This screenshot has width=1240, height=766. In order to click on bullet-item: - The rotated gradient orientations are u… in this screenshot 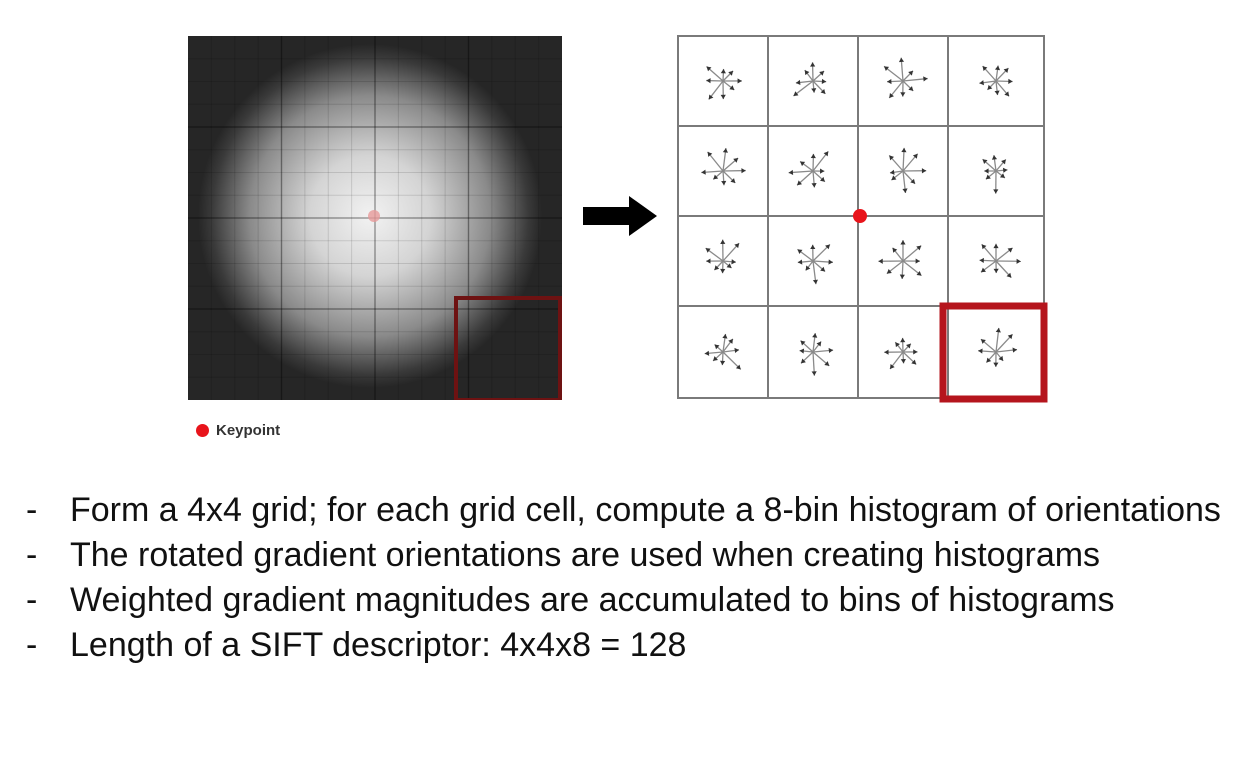, I will do `click(563, 555)`.